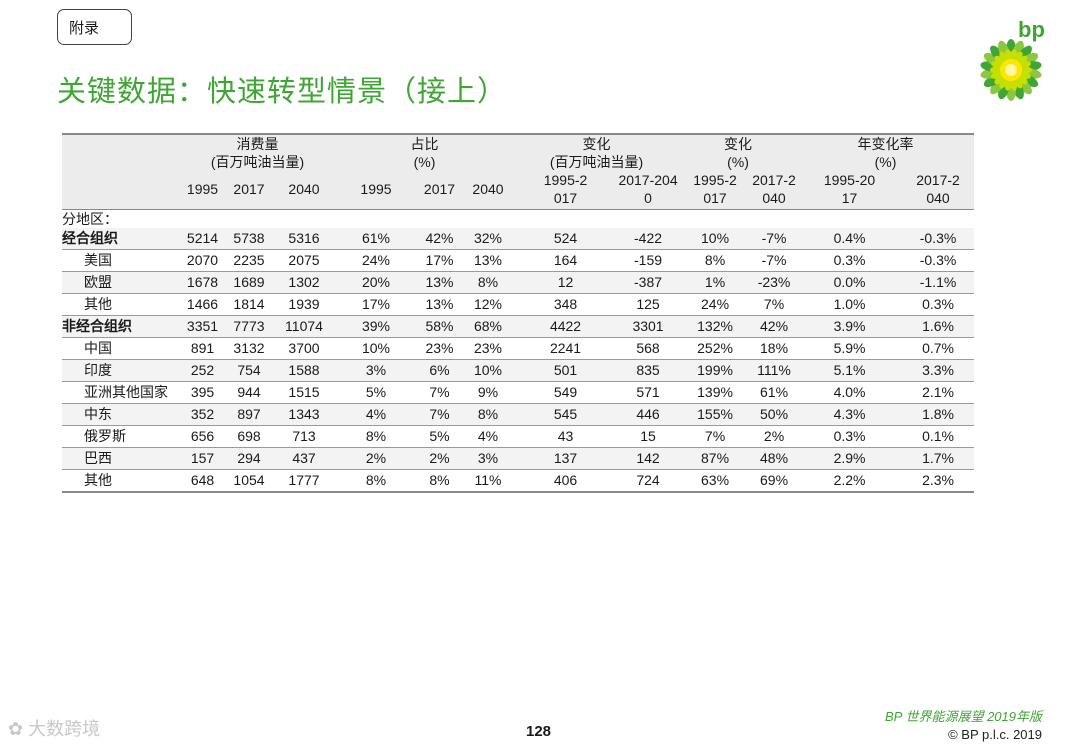 This screenshot has width=1080, height=748. Describe the element at coordinates (202, 481) in the screenshot. I see `table-cell: 648` at that location.